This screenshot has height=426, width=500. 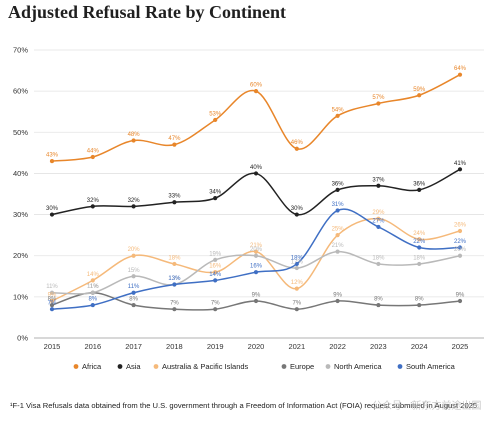 What do you see at coordinates (174, 139) in the screenshot?
I see `data-label-africa: 47%` at bounding box center [174, 139].